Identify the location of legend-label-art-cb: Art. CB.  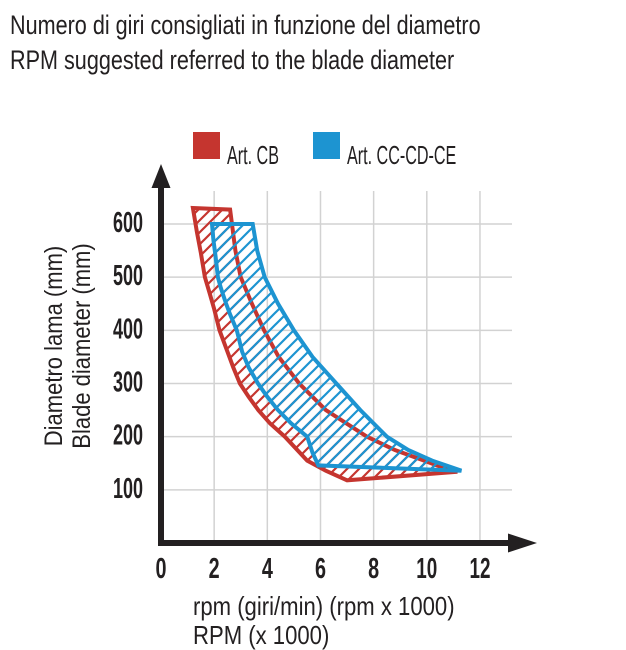
(253, 155).